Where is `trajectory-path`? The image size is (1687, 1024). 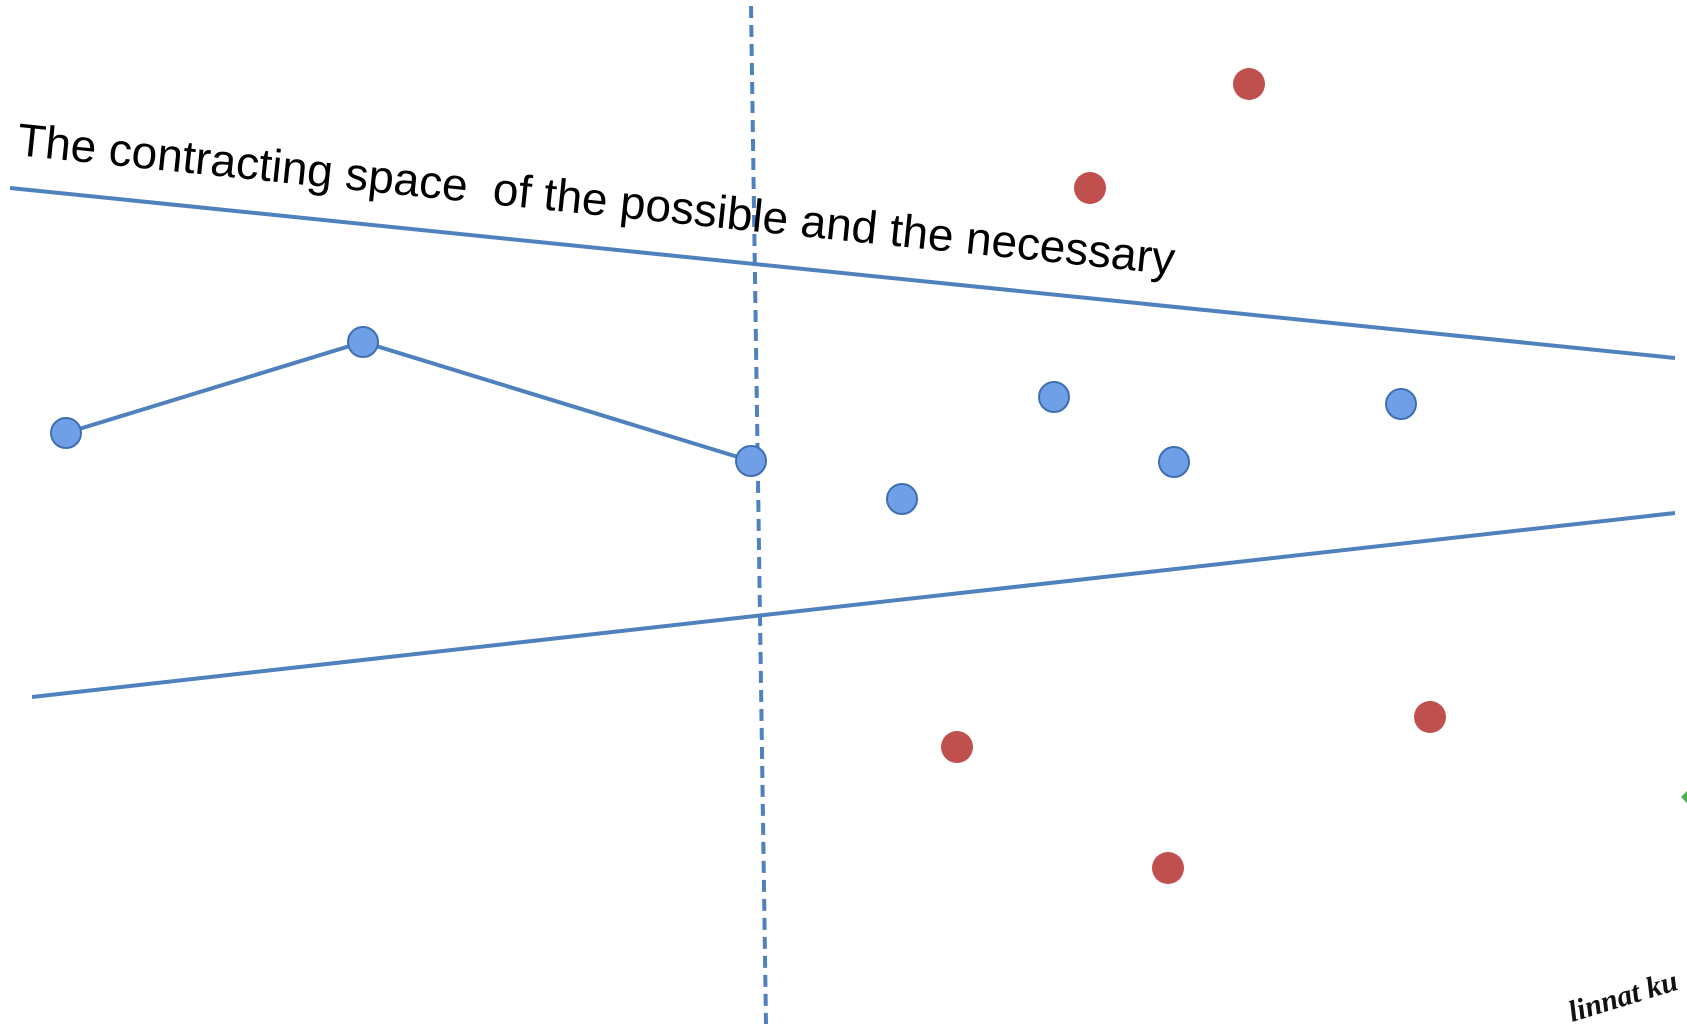 trajectory-path is located at coordinates (408, 401).